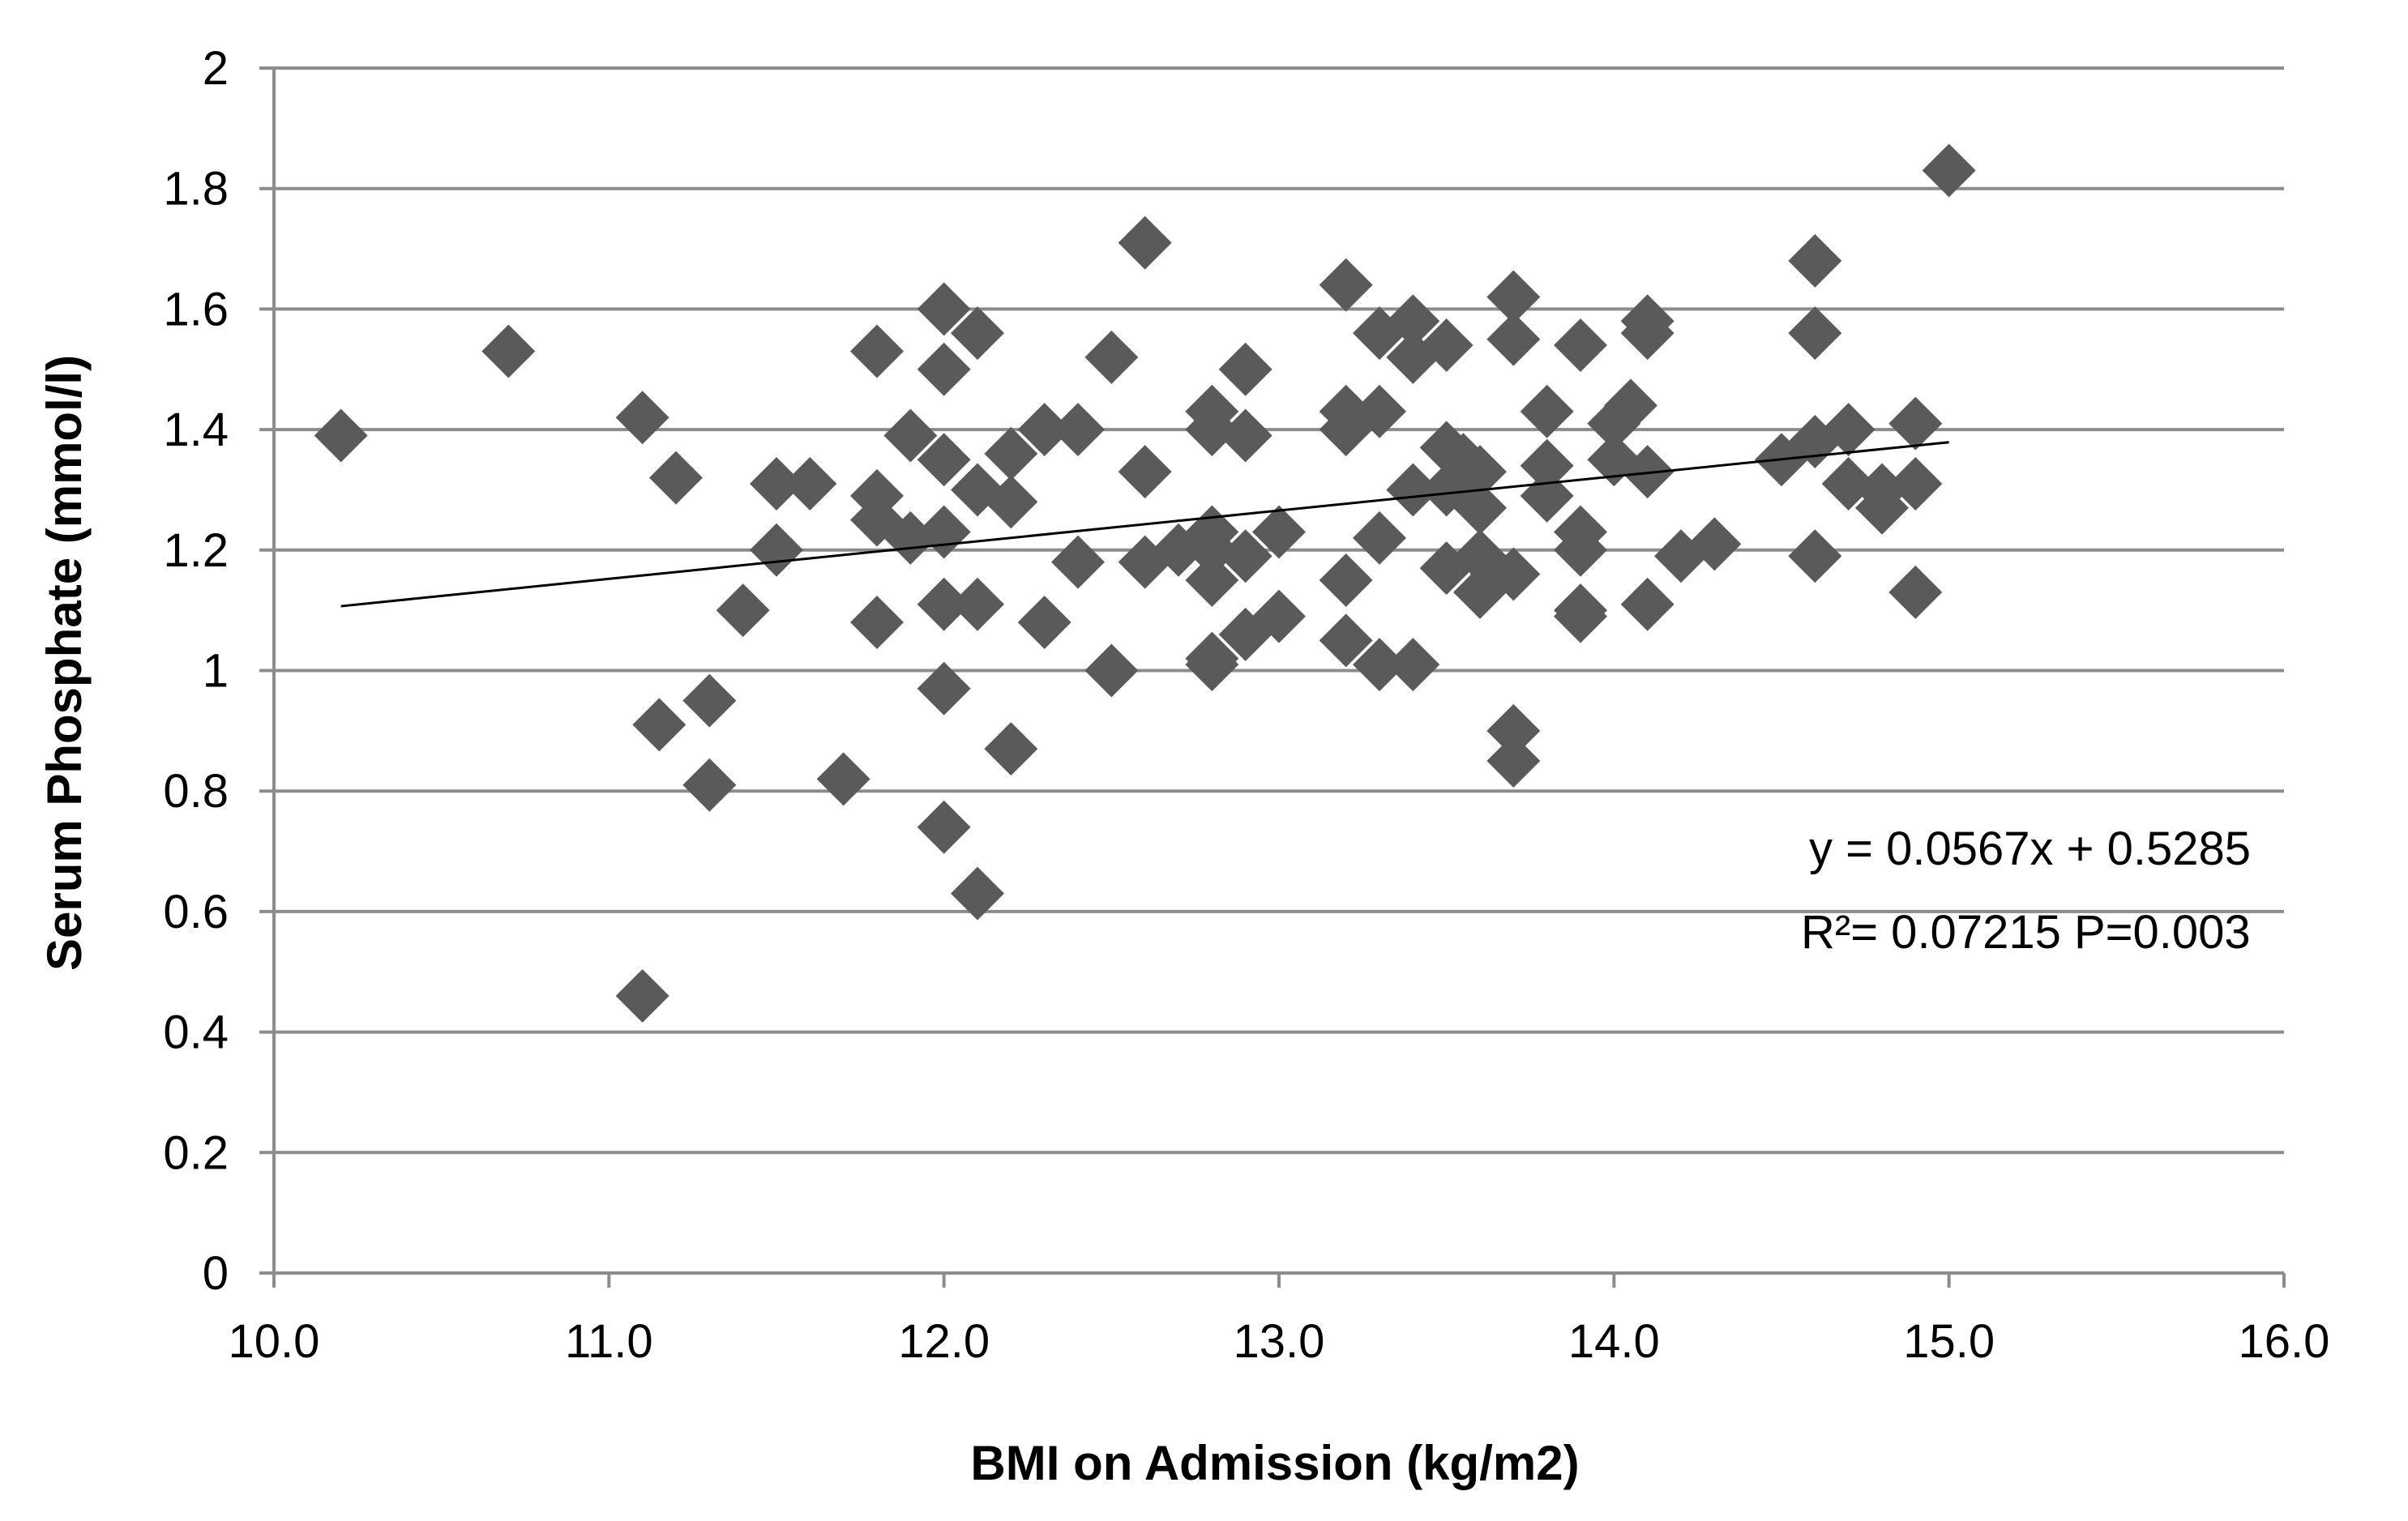  Describe the element at coordinates (274, 1341) in the screenshot. I see `x-tick-label: 10.0` at that location.